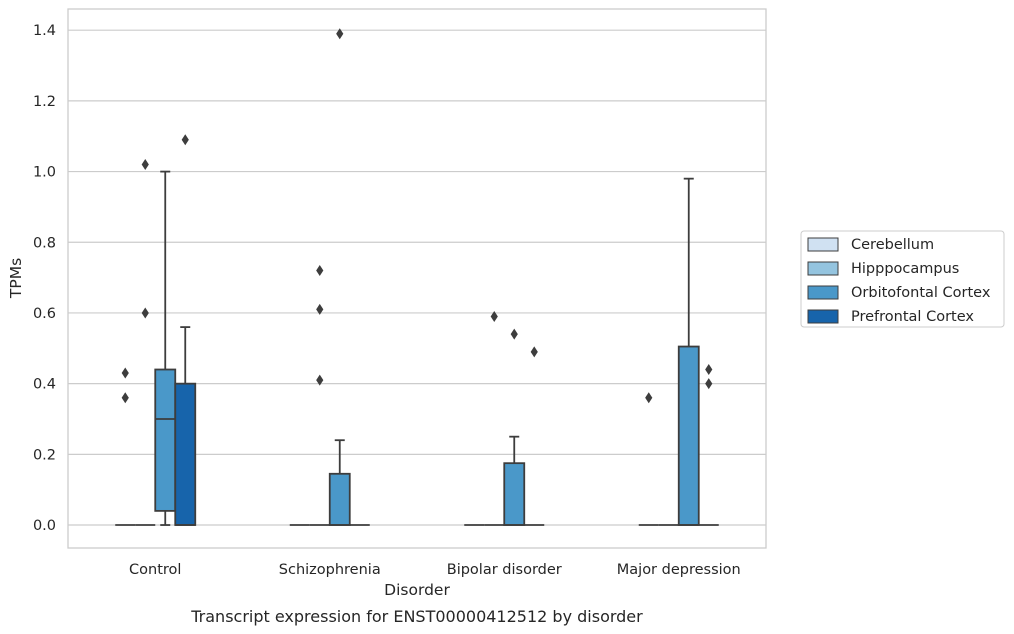 This screenshot has width=1014, height=634. I want to click on y-tick-label: 0.6, so click(44, 314).